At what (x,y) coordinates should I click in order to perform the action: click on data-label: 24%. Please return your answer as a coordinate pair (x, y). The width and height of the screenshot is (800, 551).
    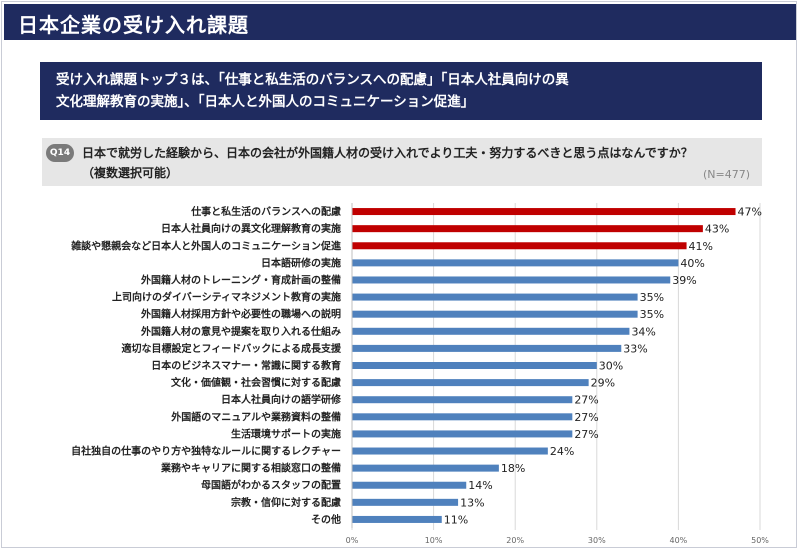
    Looking at the image, I should click on (562, 451).